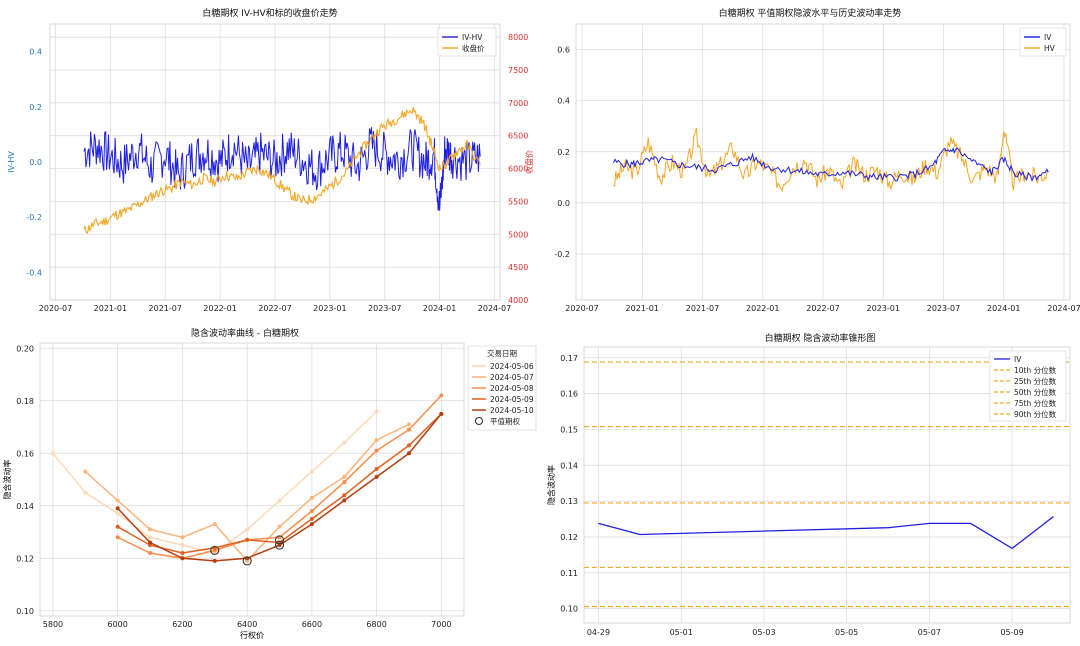  What do you see at coordinates (1035, 403) in the screenshot?
I see `legend-label: 75th 分位数` at bounding box center [1035, 403].